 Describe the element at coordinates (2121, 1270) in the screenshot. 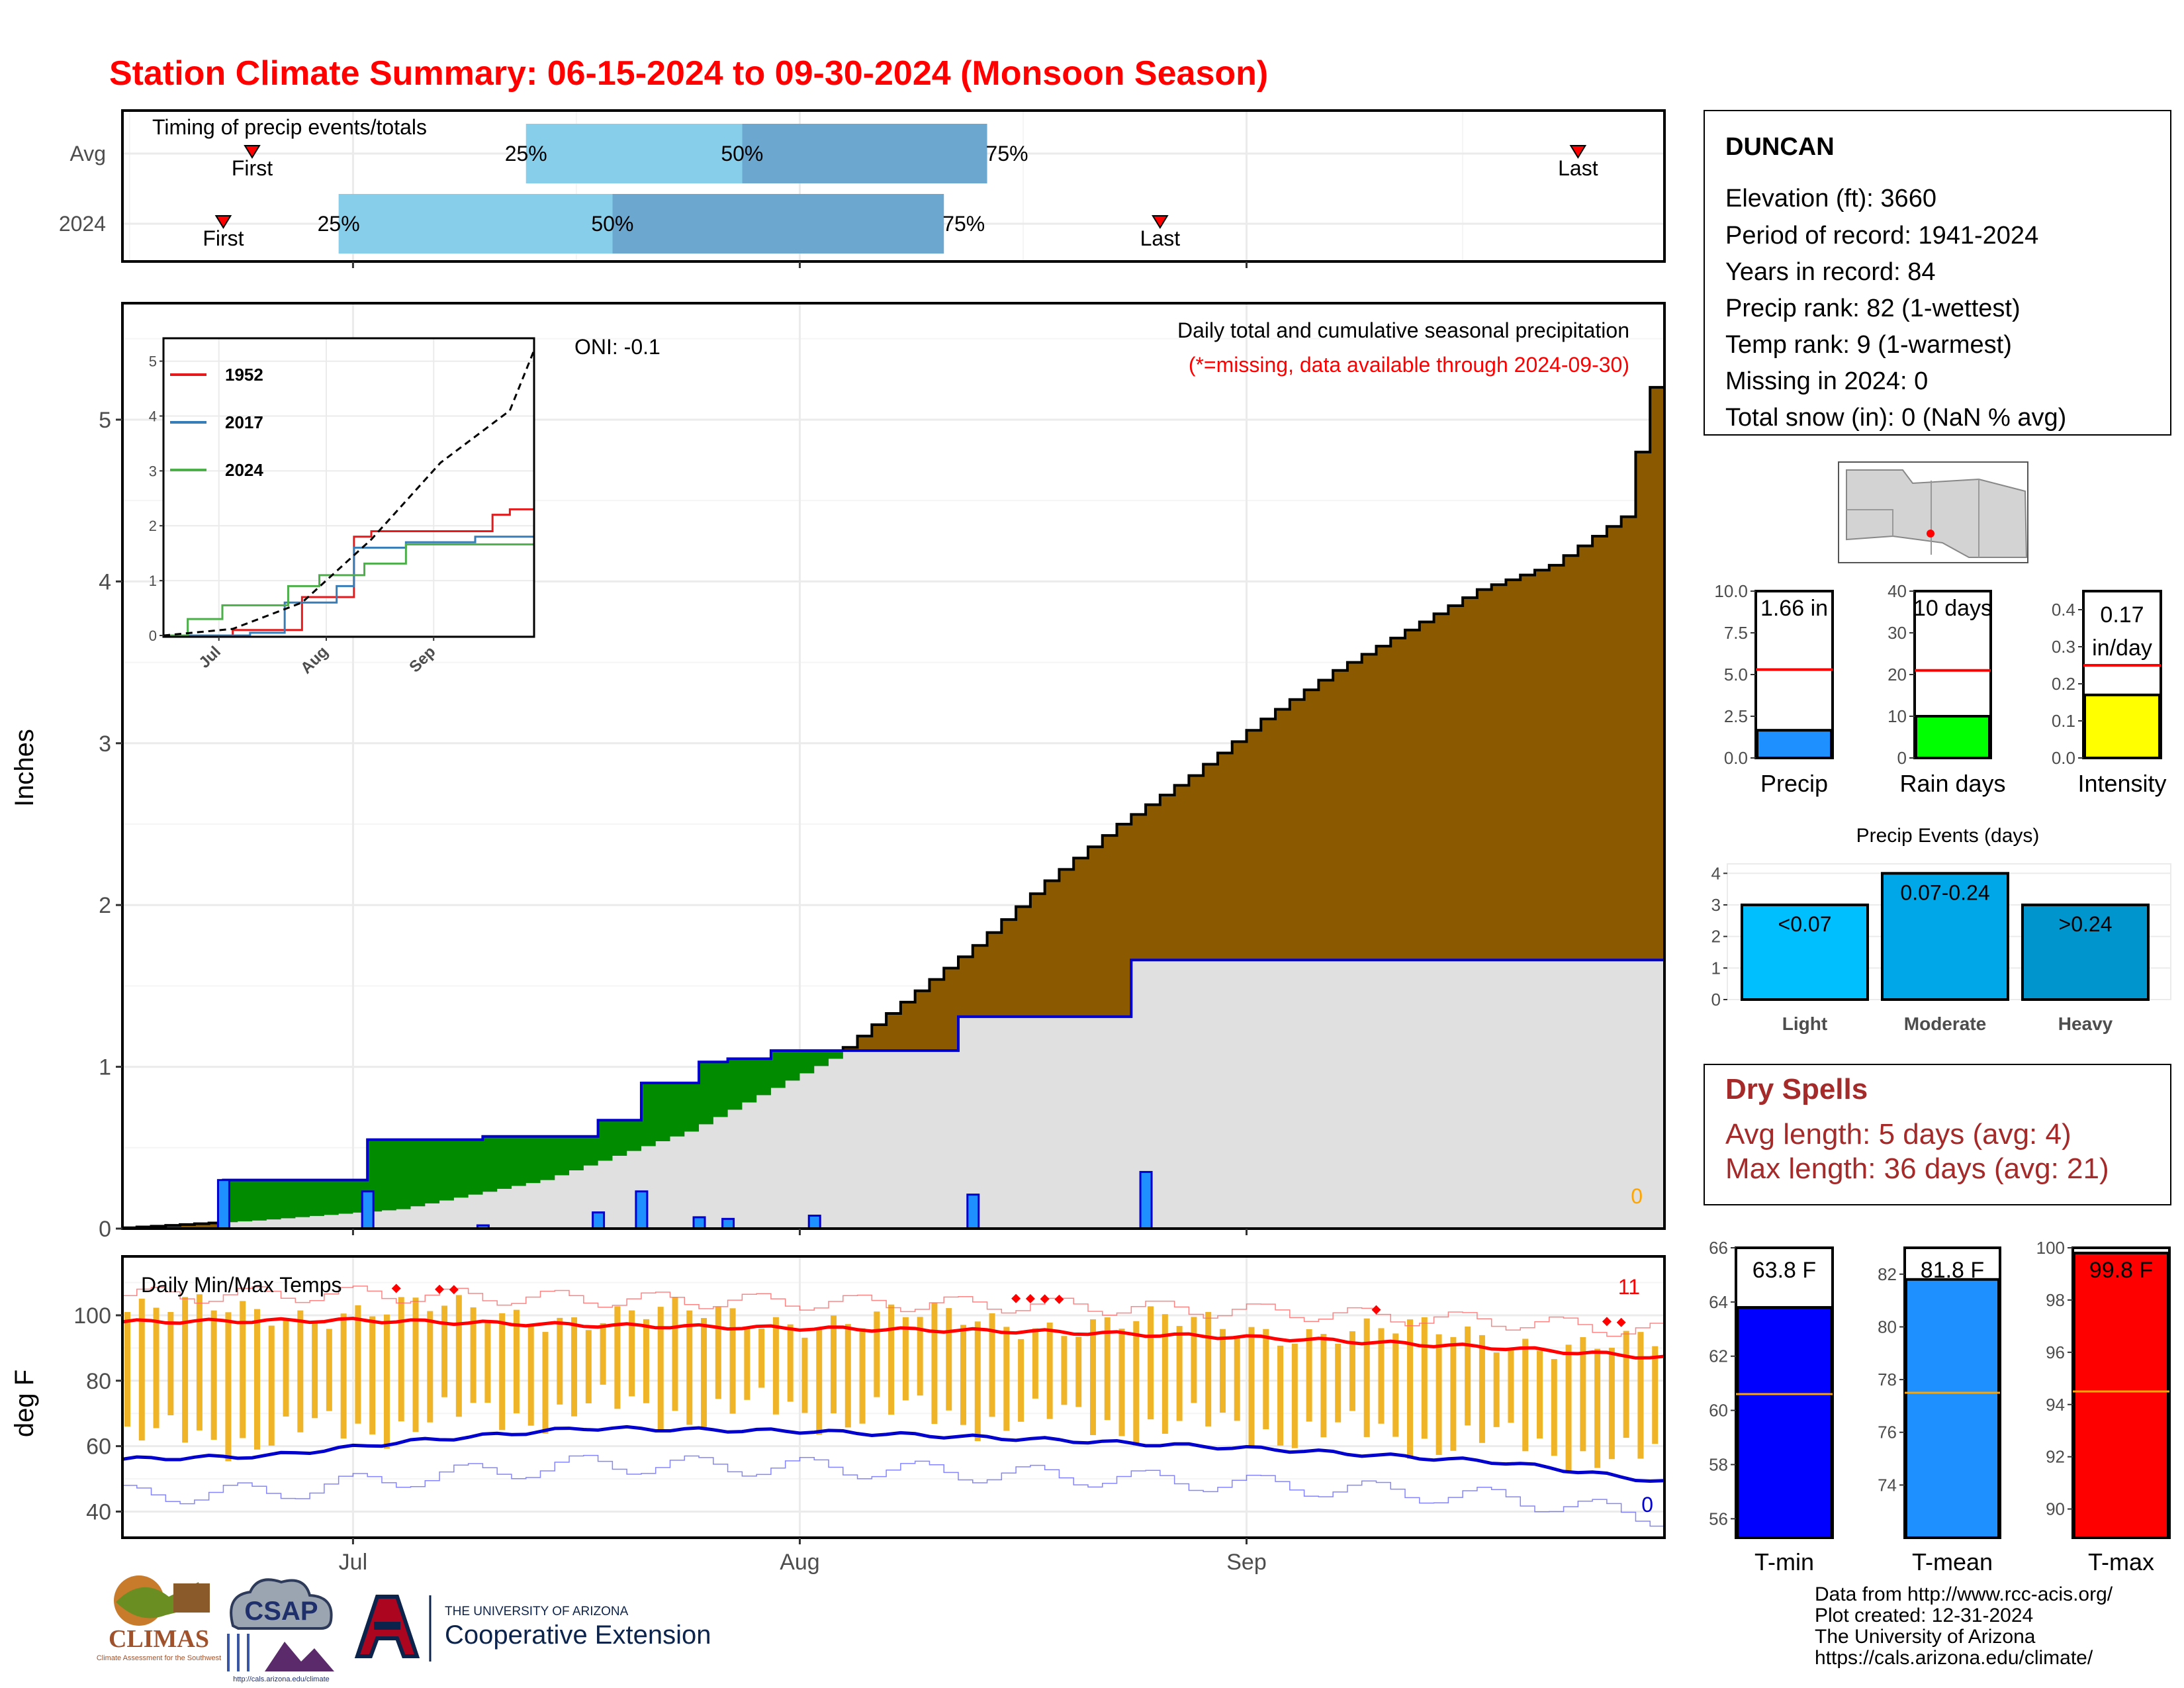

I see `tmax-value-label: 99.8 F` at that location.